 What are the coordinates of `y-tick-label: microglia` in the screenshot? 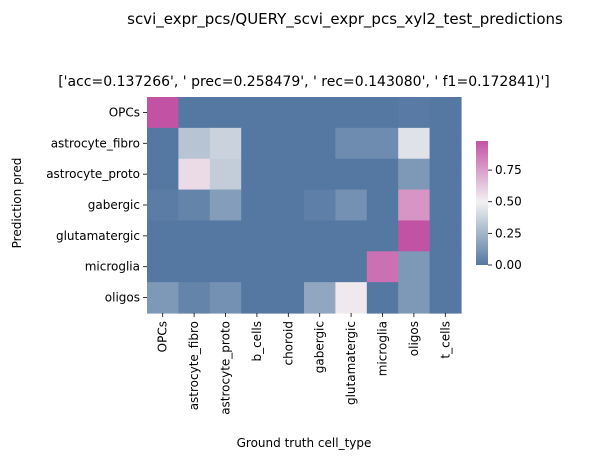 It's located at (112, 267).